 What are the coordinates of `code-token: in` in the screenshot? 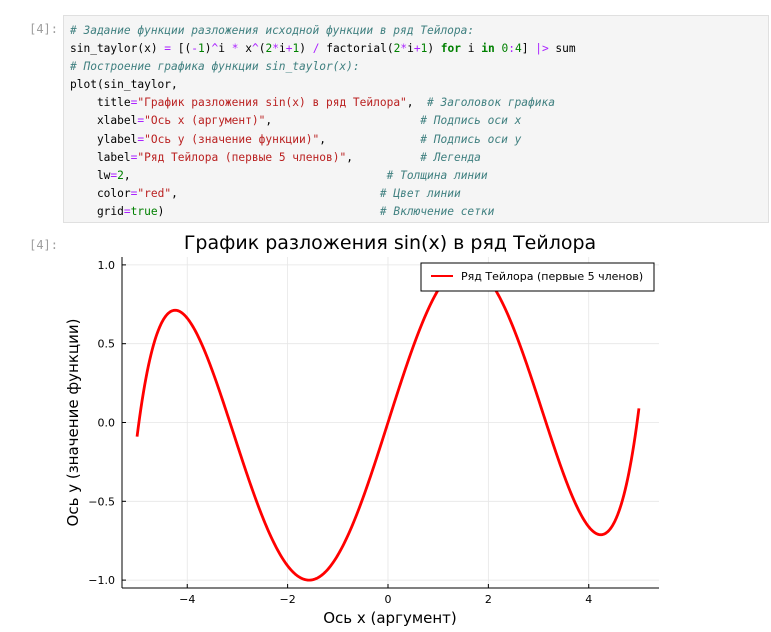 It's located at (488, 49).